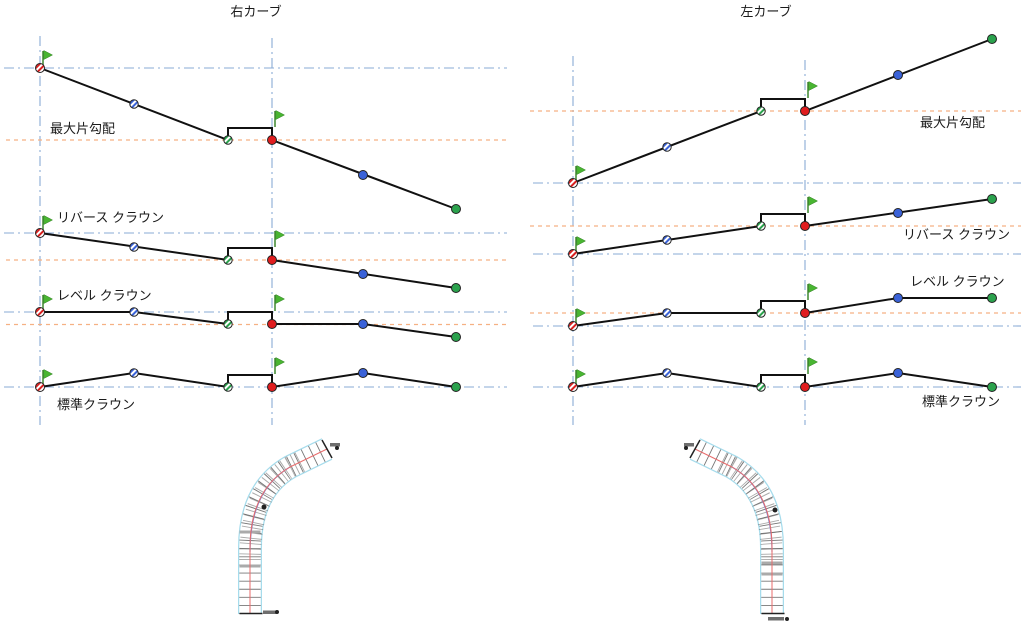 This screenshot has height=626, width=1024. What do you see at coordinates (736, 529) in the screenshot?
I see `plan-view-left-curve` at bounding box center [736, 529].